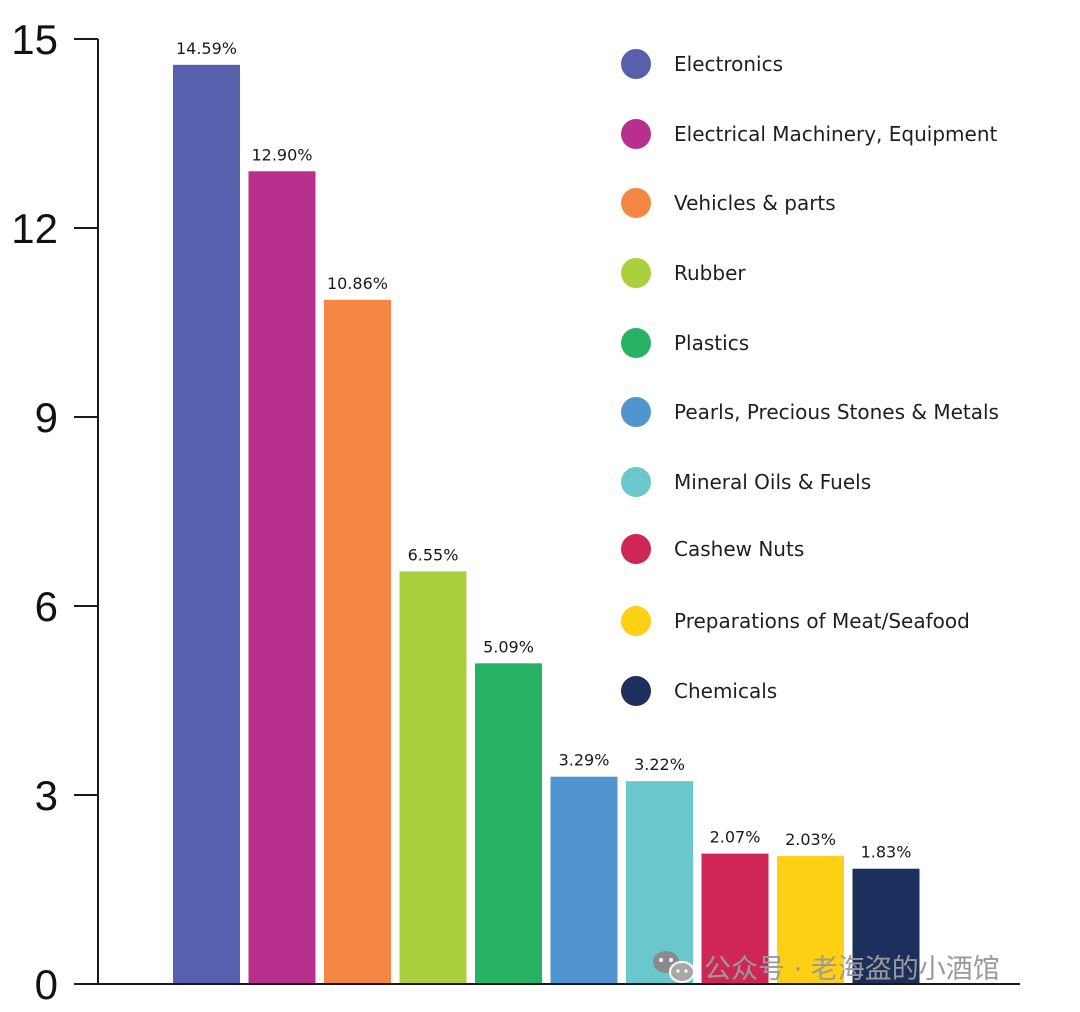 This screenshot has width=1080, height=1012. Describe the element at coordinates (835, 134) in the screenshot. I see `legend-label: Electrical Machinery, Equipment` at that location.